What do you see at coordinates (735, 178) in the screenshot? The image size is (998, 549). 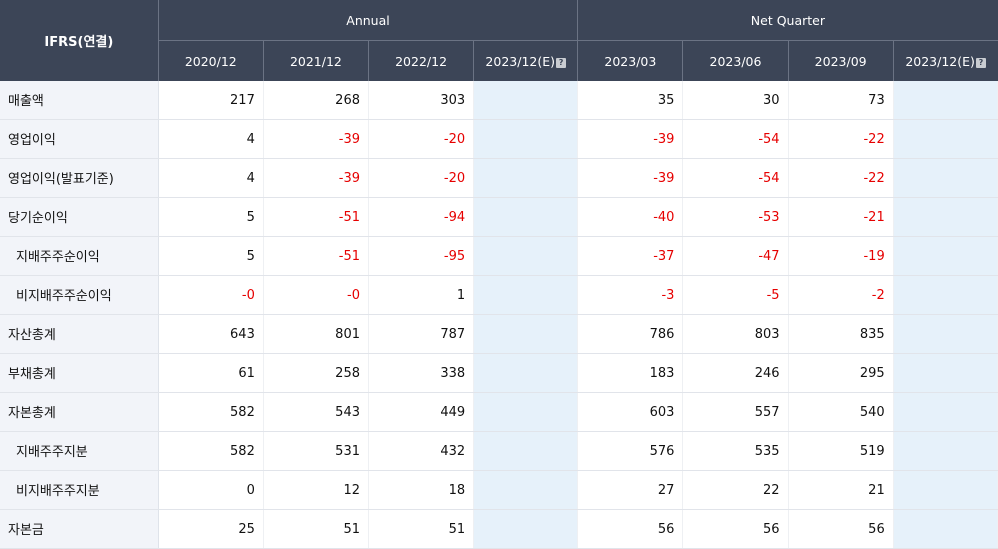 I see `value-cell: -54` at bounding box center [735, 178].